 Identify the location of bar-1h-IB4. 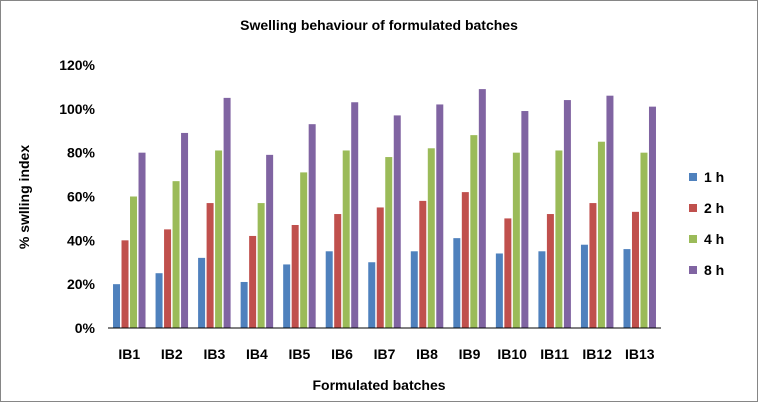
(244, 304).